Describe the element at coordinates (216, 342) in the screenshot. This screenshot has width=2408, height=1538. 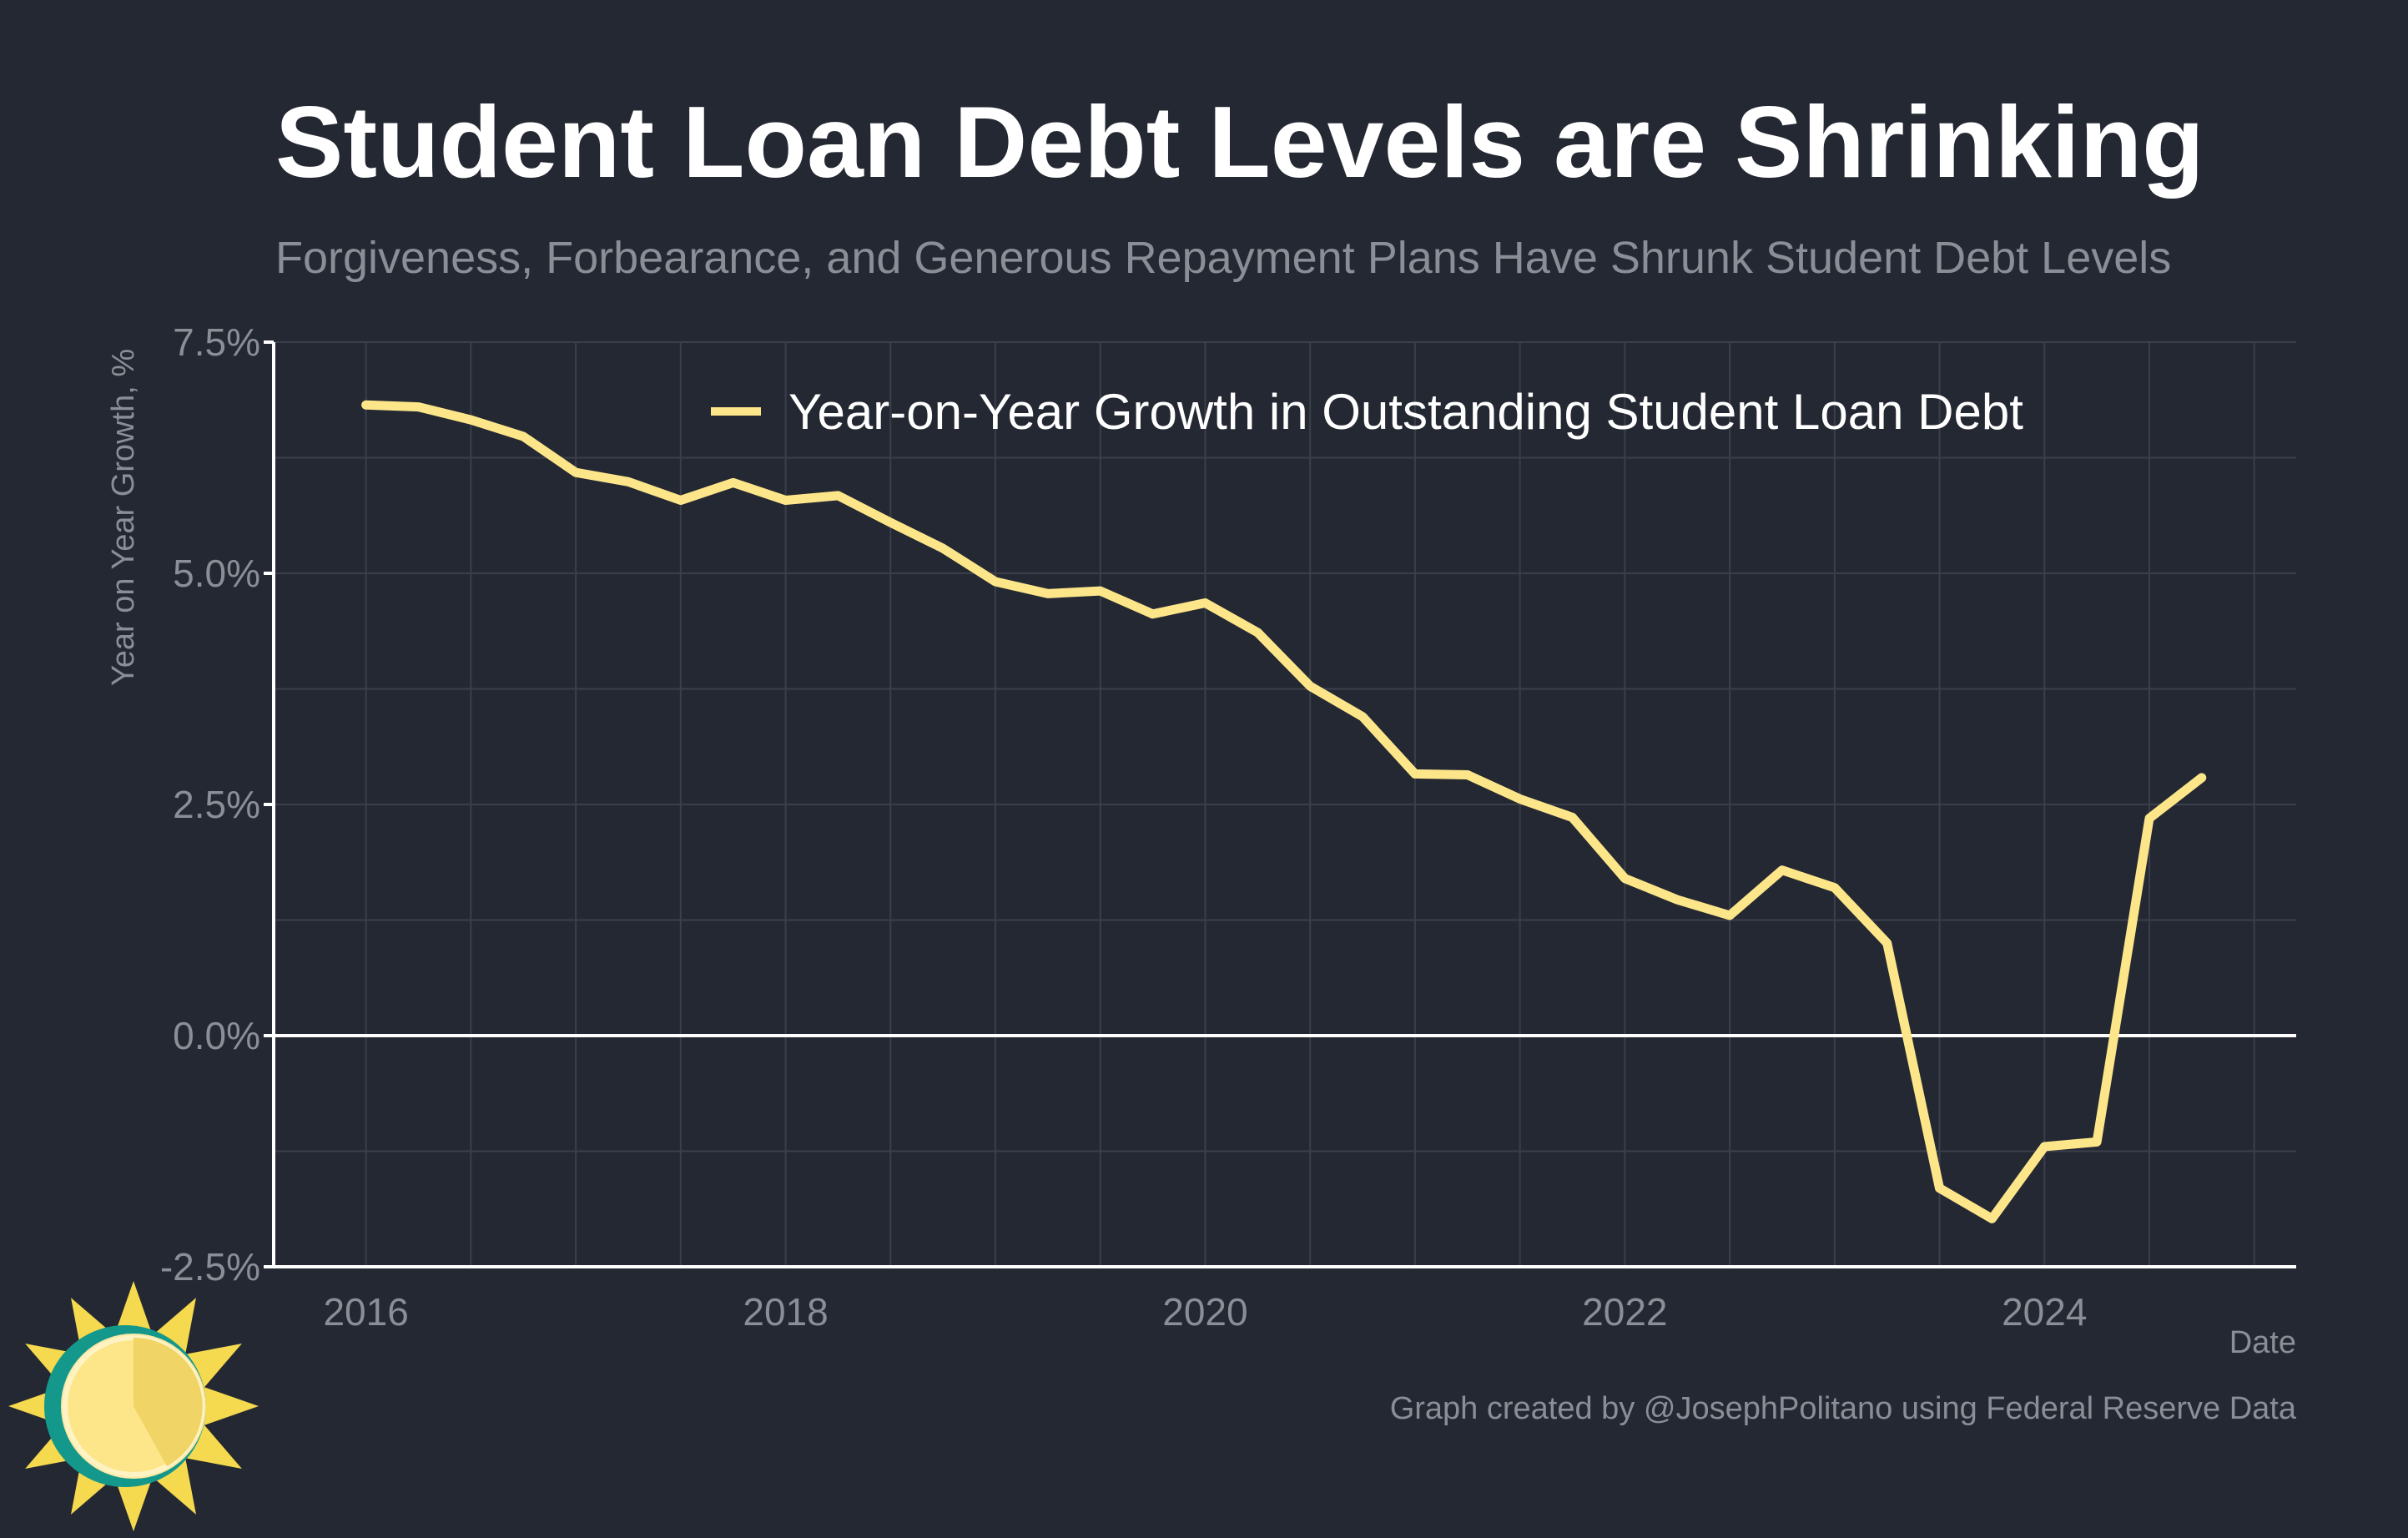
I see `y-tick-label: 7.5%` at that location.